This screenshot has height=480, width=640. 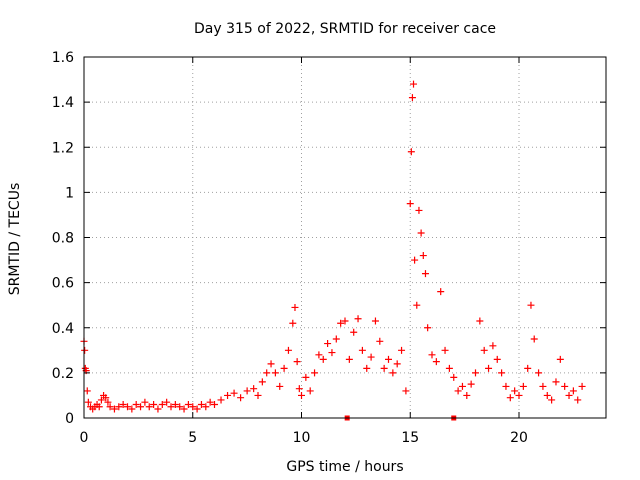 I want to click on y-axis-label: SRMTID / TECUs, so click(x=15, y=239).